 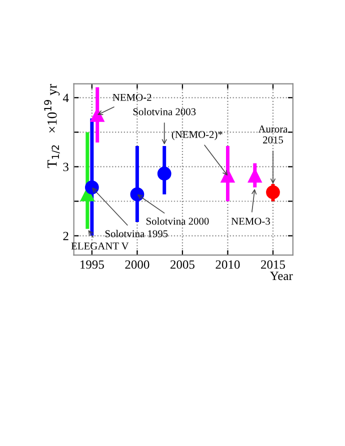 I want to click on annotation: (NEMO-2)*, so click(x=197, y=135).